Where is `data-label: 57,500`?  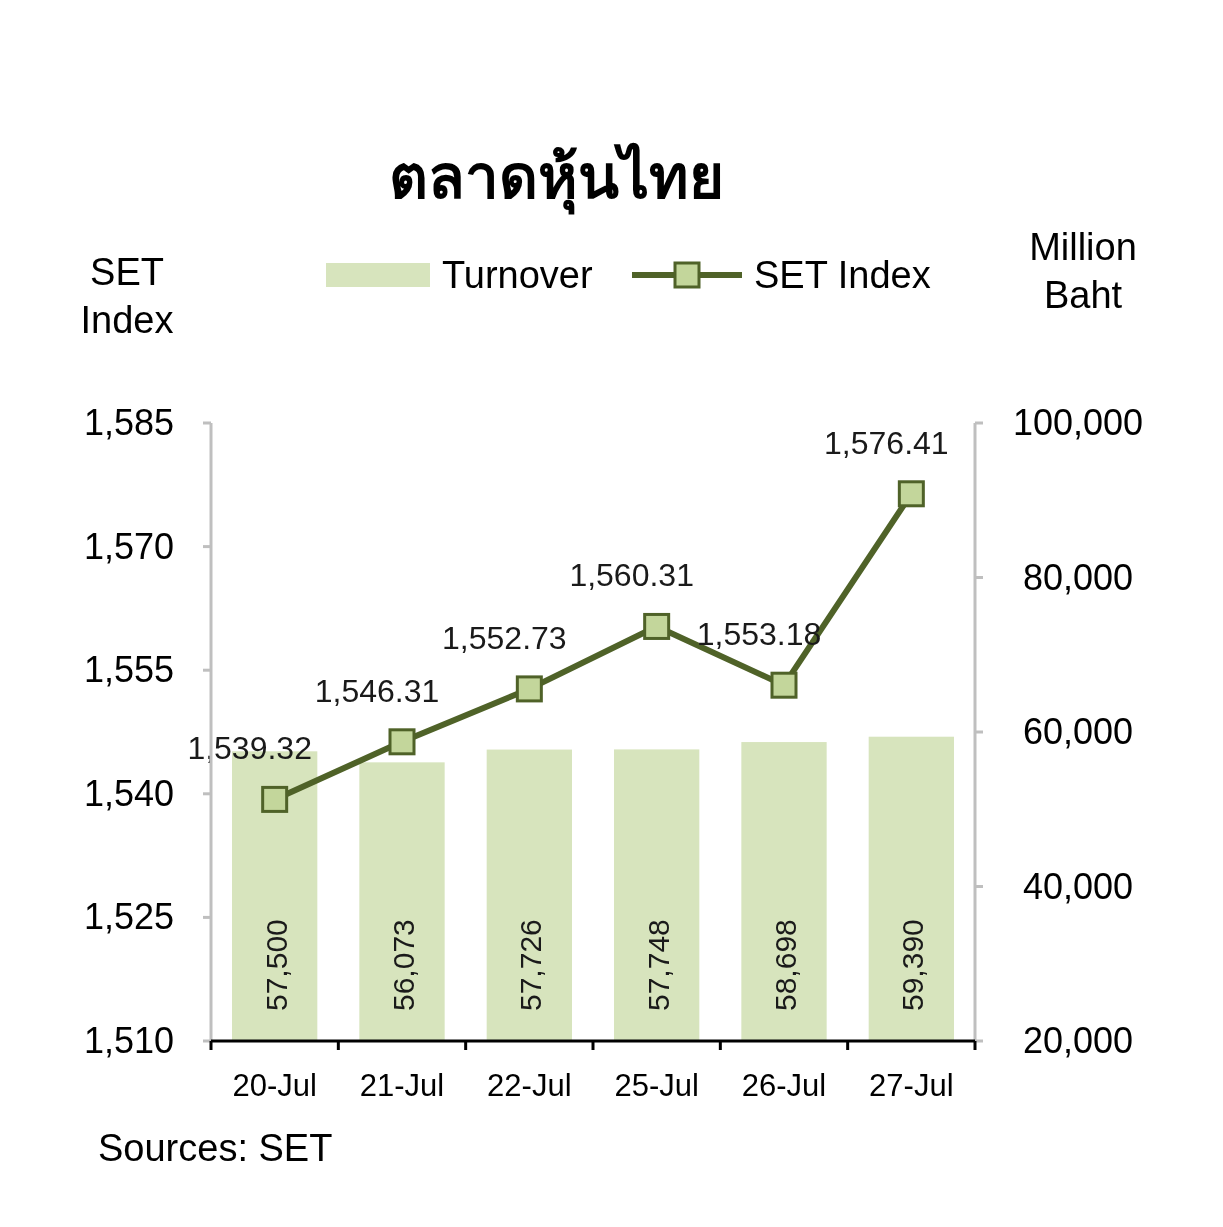 data-label: 57,500 is located at coordinates (276, 965).